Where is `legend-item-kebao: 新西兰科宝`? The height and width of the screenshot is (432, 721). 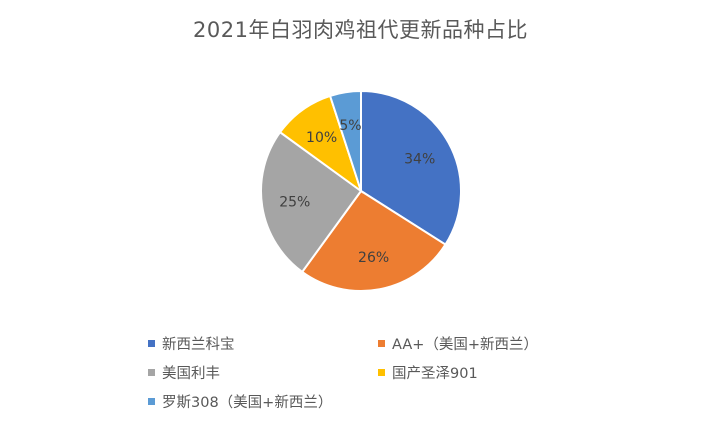
legend-item-kebao: 新西兰科宝 is located at coordinates (191, 343).